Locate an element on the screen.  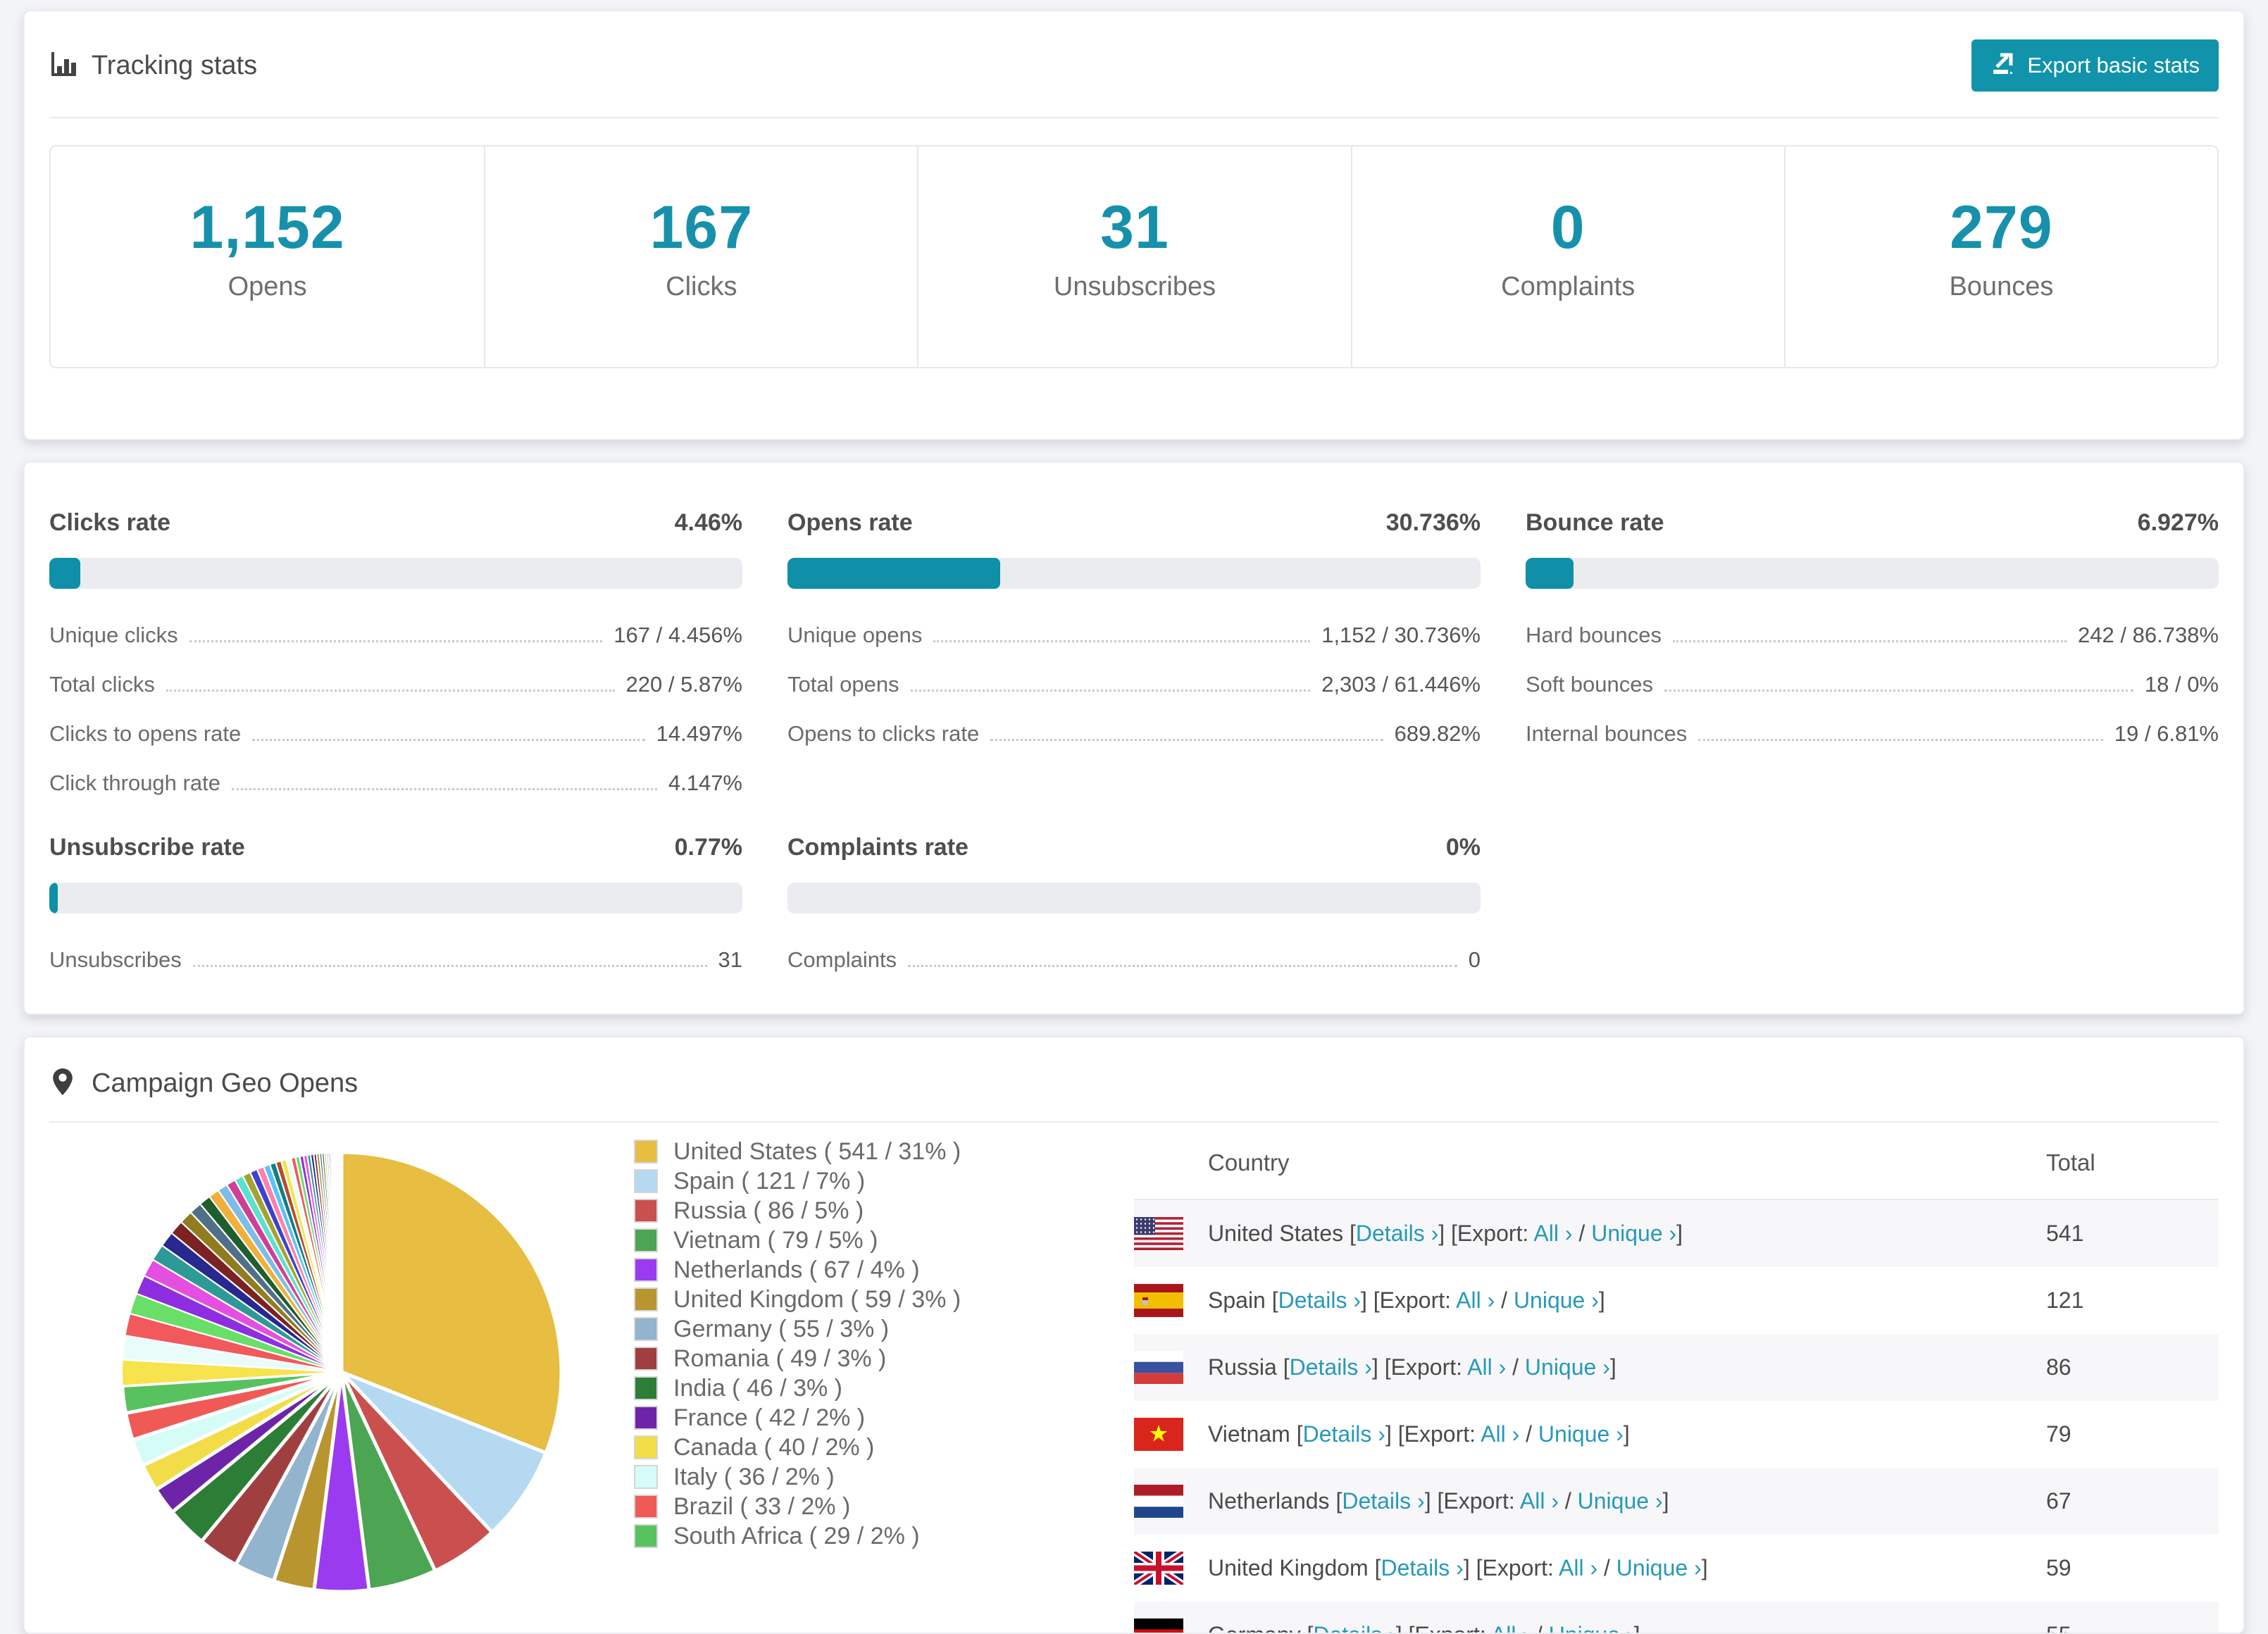
rate-rows: Complaints 0 is located at coordinates (1134, 960).